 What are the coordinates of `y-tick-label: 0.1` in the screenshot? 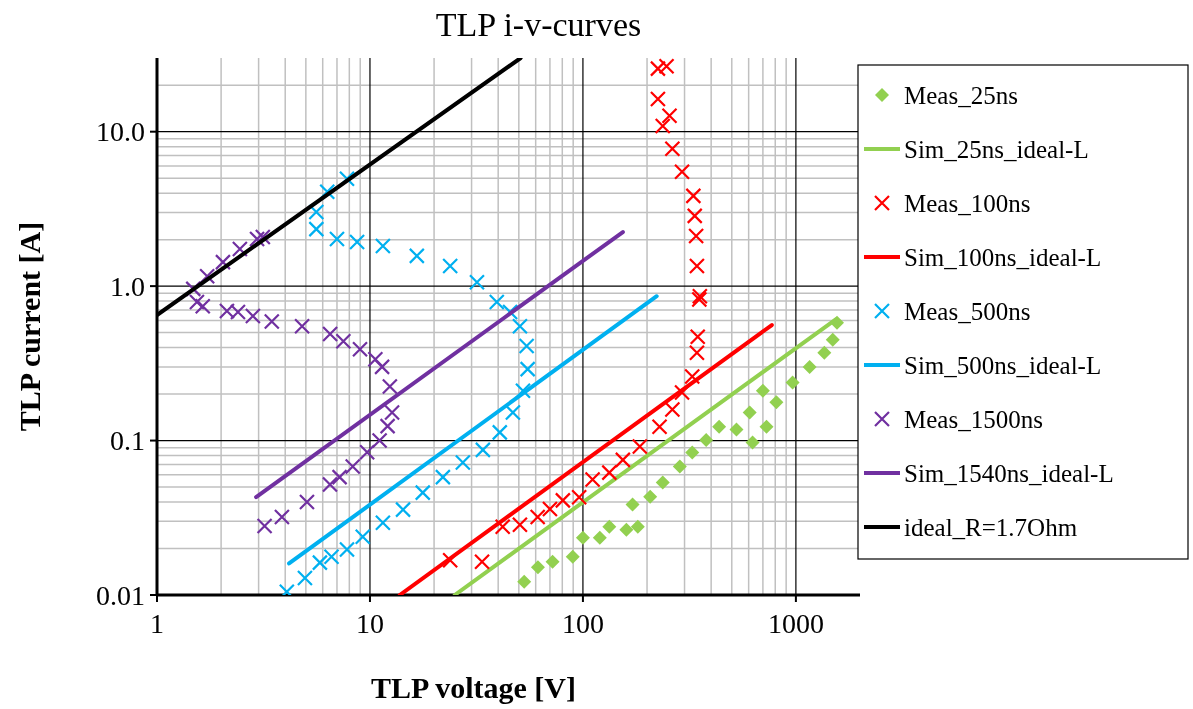 It's located at (127, 441).